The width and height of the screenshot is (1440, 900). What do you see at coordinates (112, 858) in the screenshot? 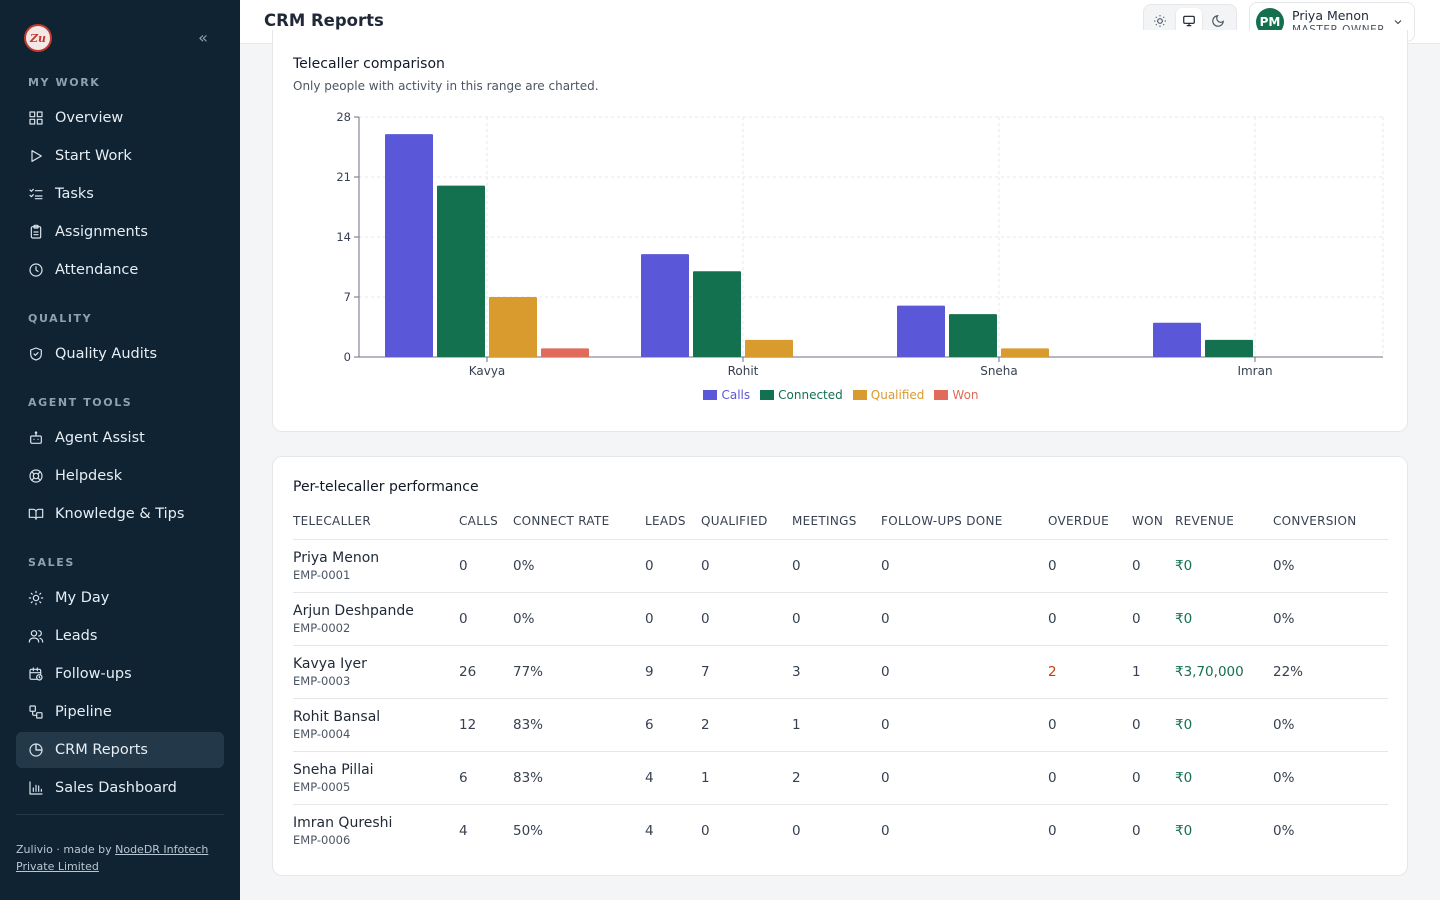
I see `company-link: NodeDR Infotech Private Limited` at bounding box center [112, 858].